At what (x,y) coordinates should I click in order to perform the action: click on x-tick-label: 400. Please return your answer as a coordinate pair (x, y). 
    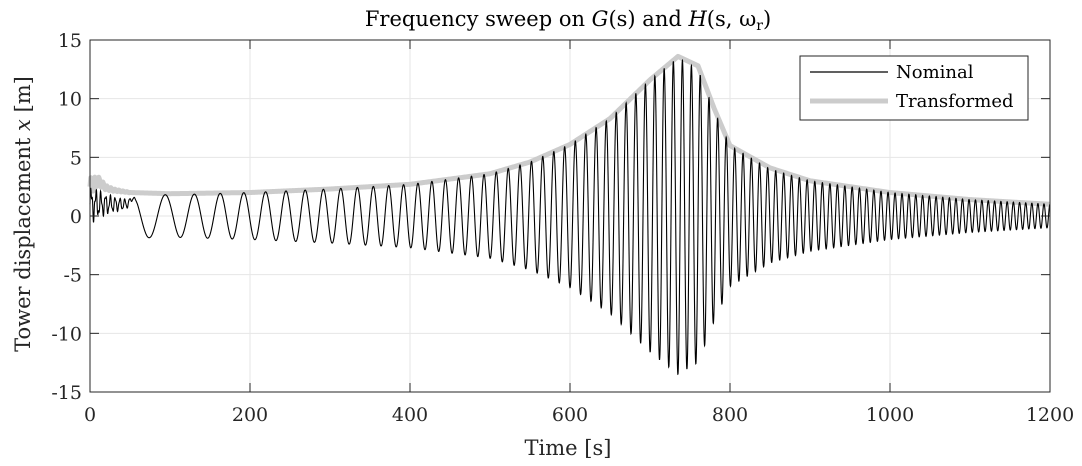
    Looking at the image, I should click on (410, 415).